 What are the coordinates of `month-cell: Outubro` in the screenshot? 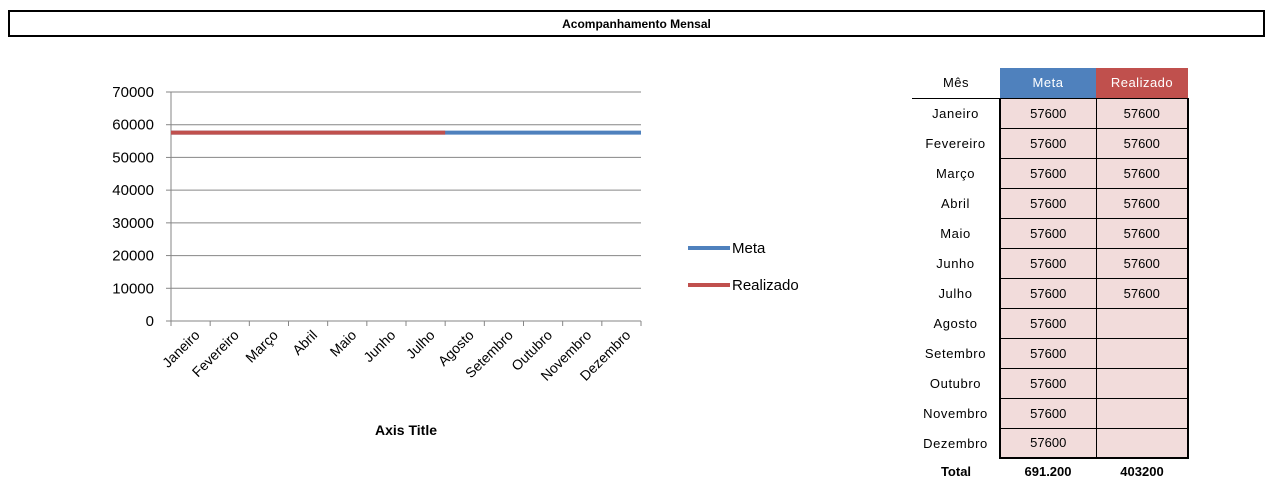 It's located at (956, 383).